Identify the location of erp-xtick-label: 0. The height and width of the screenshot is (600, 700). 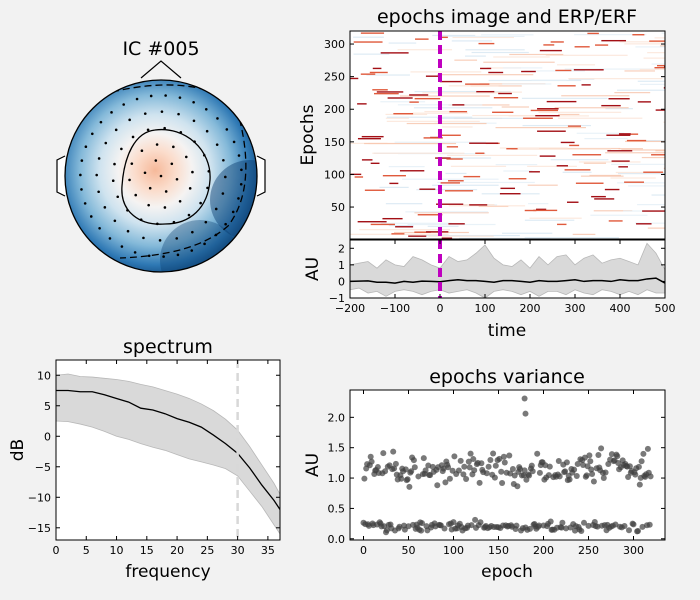
(440, 308).